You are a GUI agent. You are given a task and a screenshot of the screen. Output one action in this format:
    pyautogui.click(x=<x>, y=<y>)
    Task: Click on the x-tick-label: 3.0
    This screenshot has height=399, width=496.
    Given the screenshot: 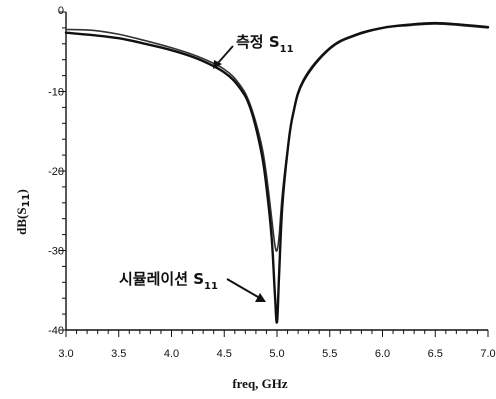 What is the action you would take?
    pyautogui.click(x=65, y=354)
    